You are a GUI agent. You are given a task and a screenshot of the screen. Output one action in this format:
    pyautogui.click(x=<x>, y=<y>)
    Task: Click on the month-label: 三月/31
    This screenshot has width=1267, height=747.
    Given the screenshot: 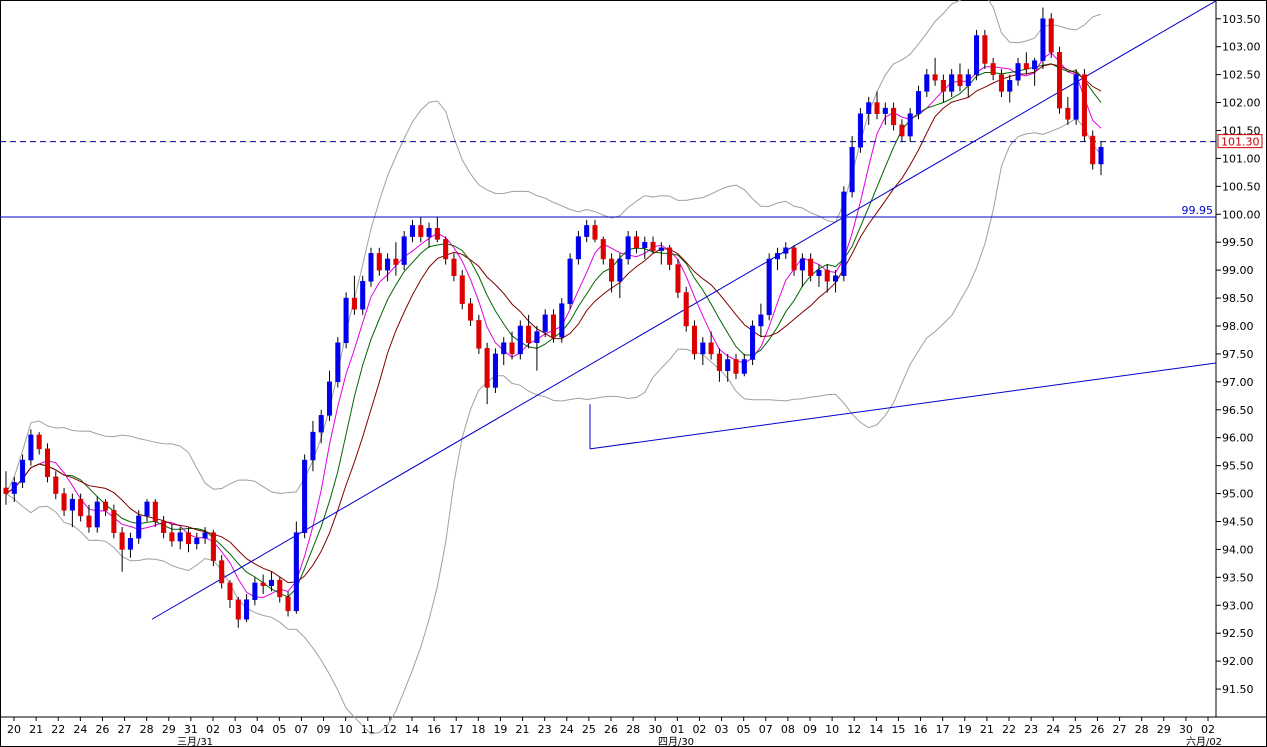 What is the action you would take?
    pyautogui.click(x=195, y=741)
    